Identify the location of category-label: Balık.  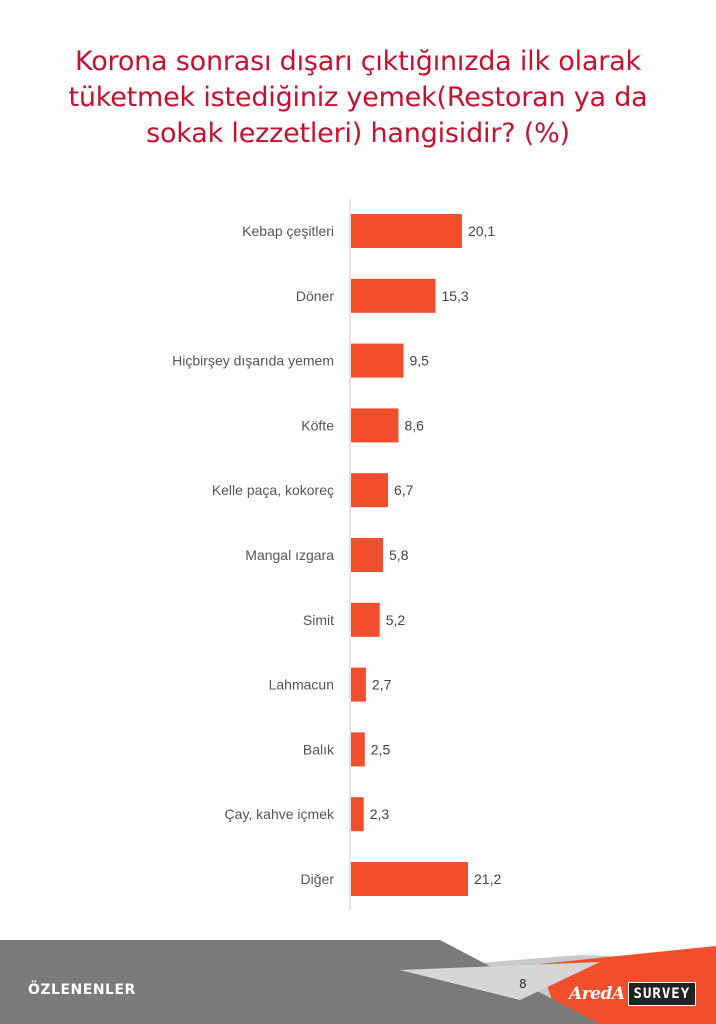
(319, 749).